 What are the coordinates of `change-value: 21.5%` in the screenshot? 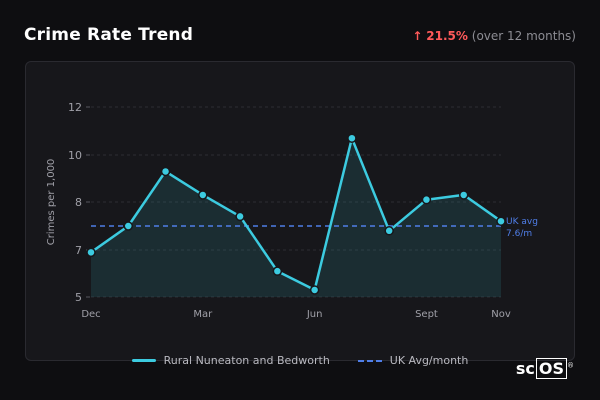 It's located at (447, 36).